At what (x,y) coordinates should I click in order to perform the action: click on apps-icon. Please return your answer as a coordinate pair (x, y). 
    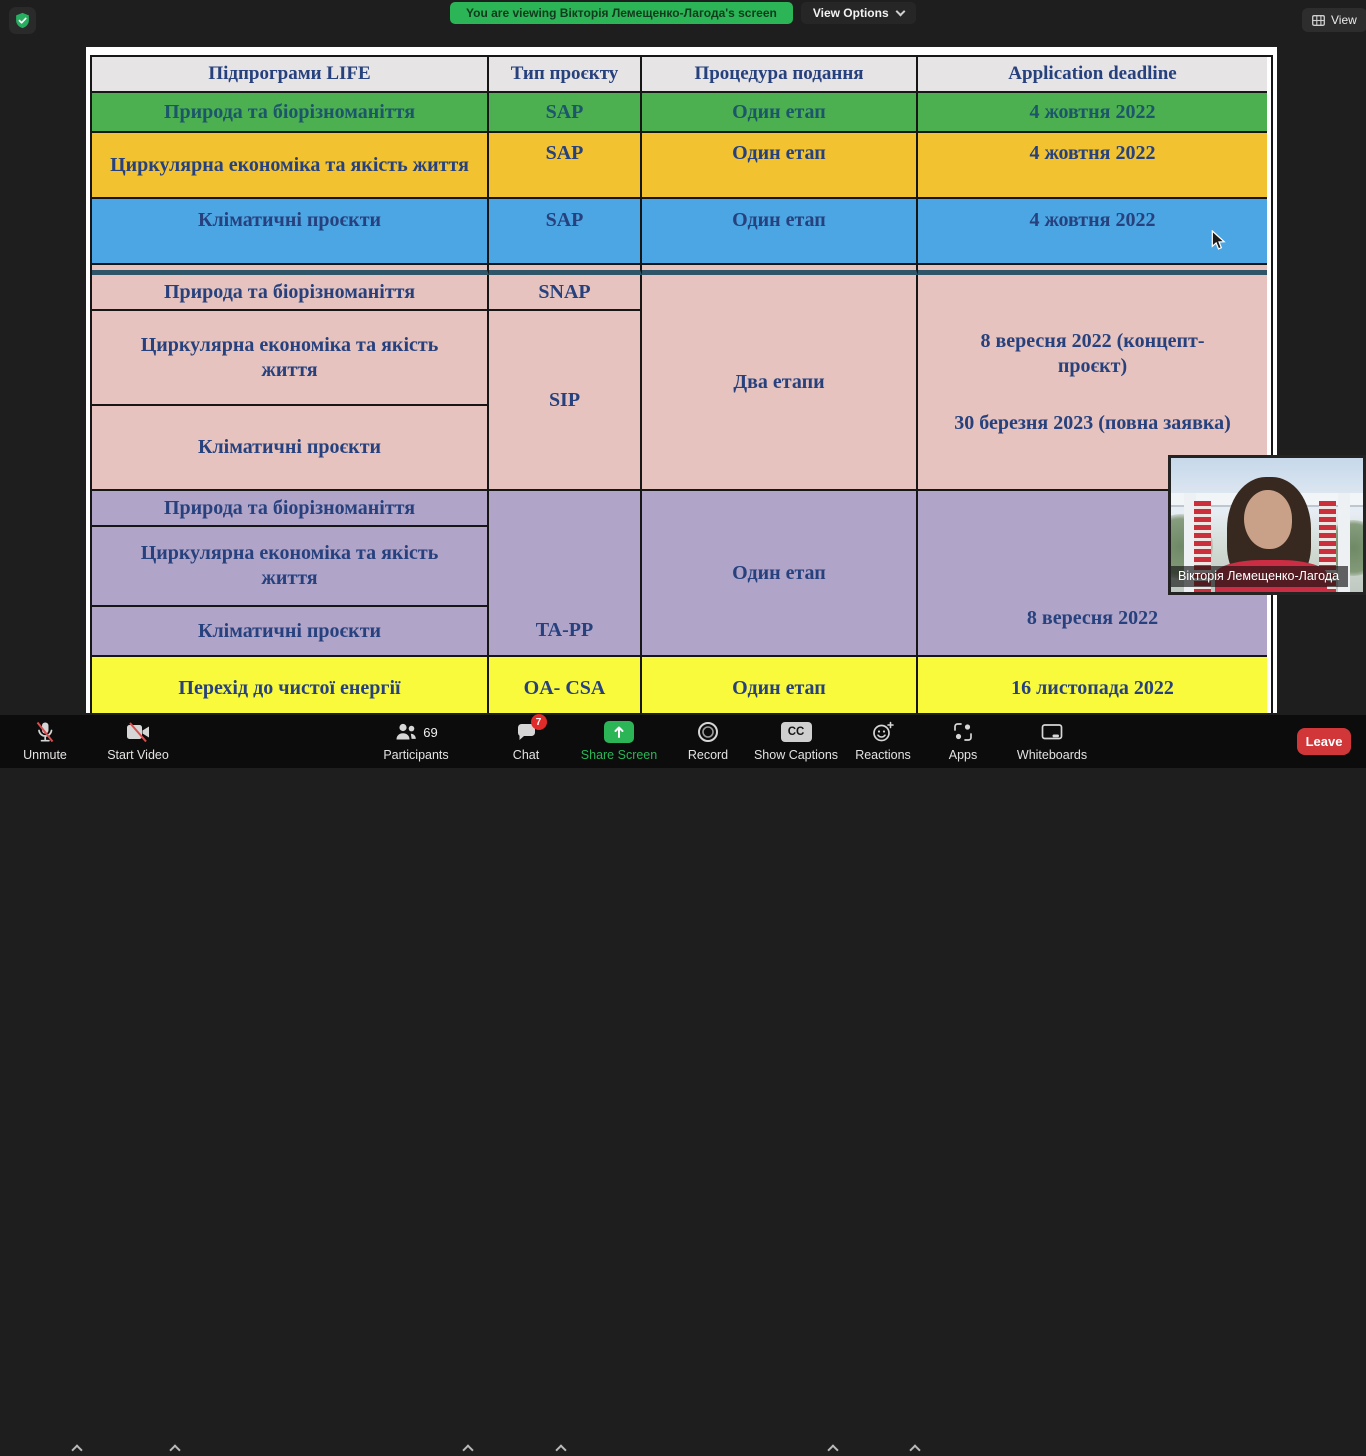
    Looking at the image, I should click on (963, 732).